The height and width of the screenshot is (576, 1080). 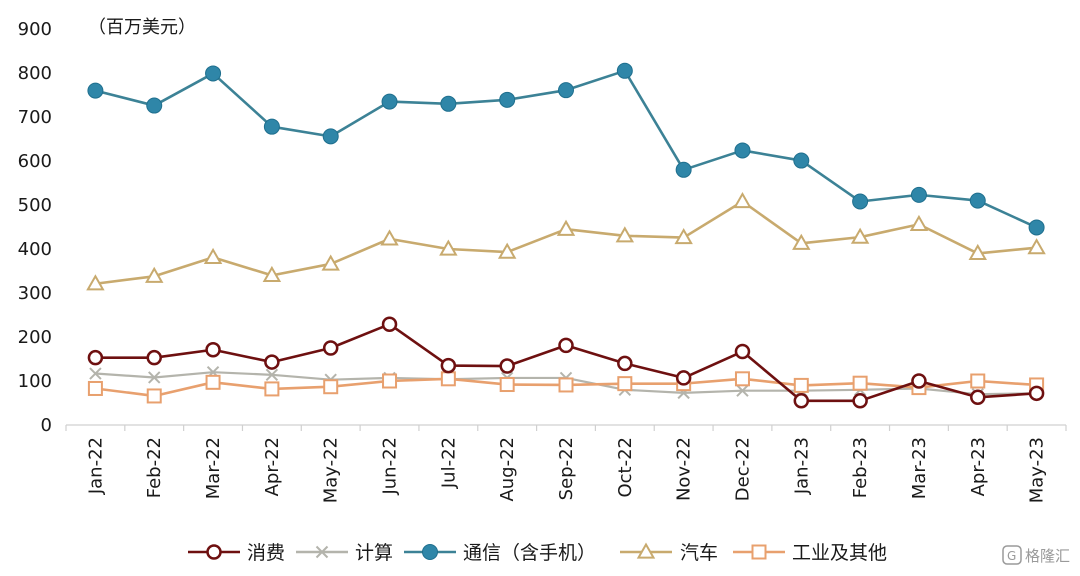 What do you see at coordinates (35, 381) in the screenshot?
I see `y-tick-label: 100` at bounding box center [35, 381].